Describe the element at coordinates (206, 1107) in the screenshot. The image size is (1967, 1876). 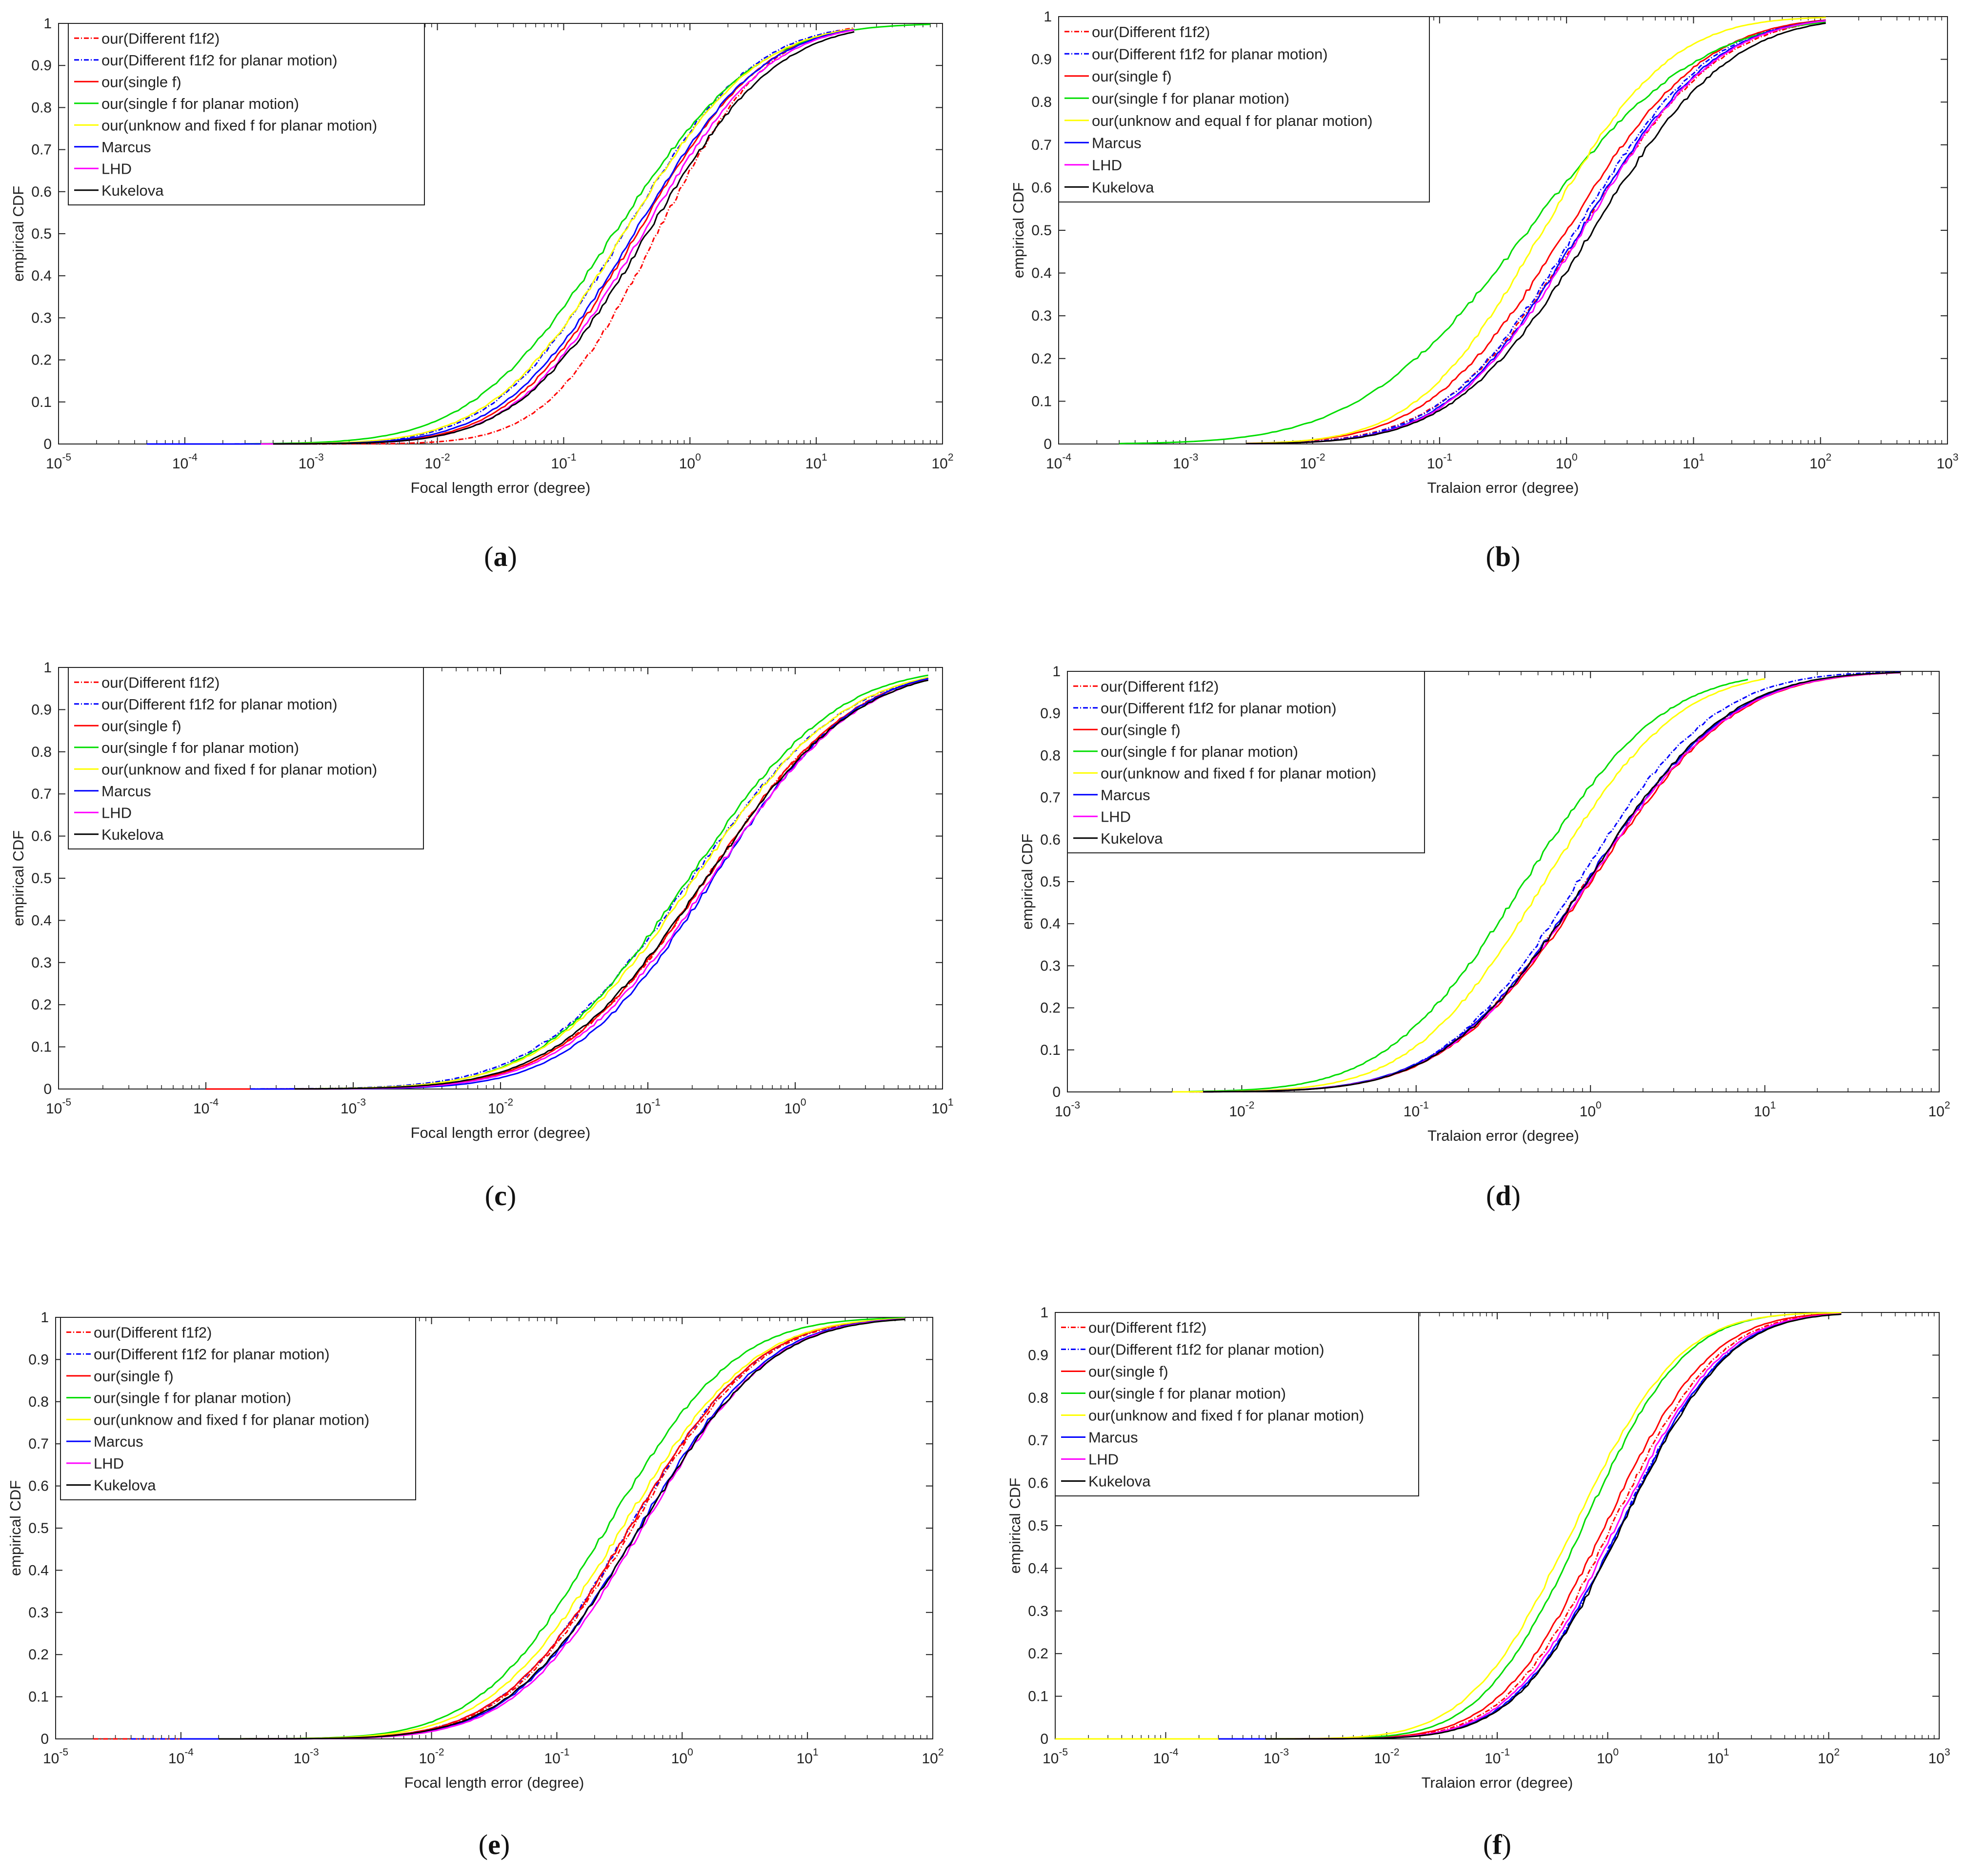
I see `x-tick-label-c: 10⁻⁴` at that location.